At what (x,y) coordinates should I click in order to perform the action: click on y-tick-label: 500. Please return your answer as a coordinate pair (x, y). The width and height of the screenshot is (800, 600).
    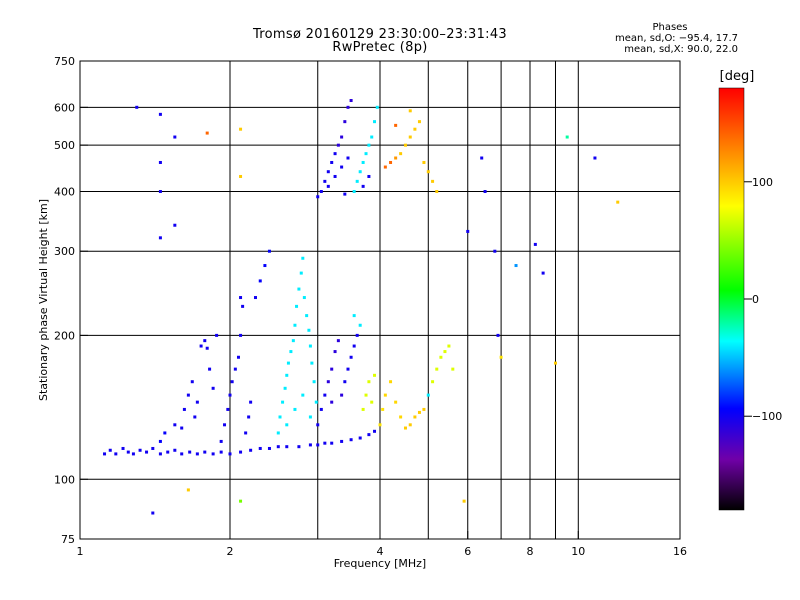
    Looking at the image, I should click on (64, 145).